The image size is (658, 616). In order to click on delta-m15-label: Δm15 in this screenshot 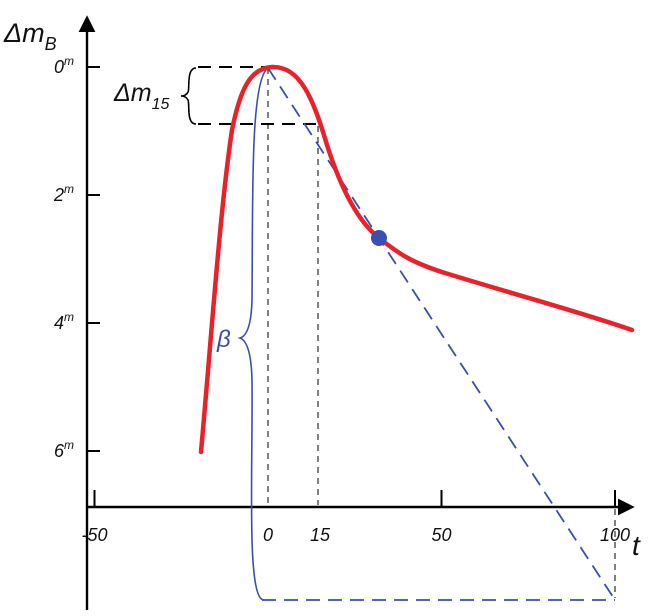, I will do `click(141, 96)`.